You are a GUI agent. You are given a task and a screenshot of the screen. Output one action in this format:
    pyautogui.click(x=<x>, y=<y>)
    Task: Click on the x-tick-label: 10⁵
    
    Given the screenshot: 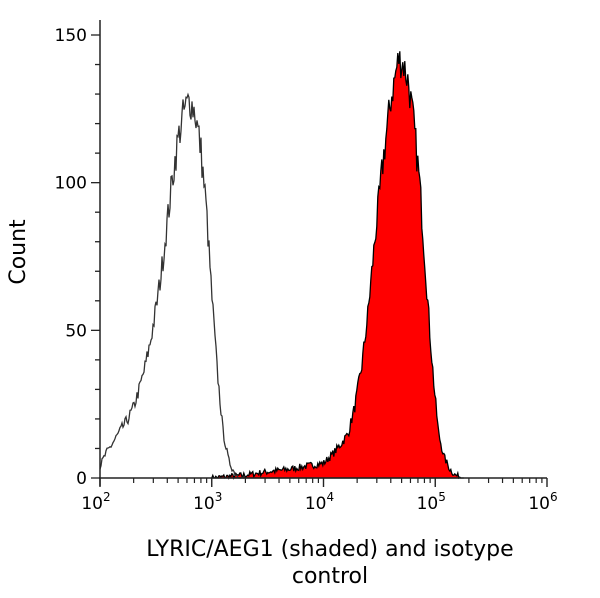 What is the action you would take?
    pyautogui.click(x=431, y=502)
    